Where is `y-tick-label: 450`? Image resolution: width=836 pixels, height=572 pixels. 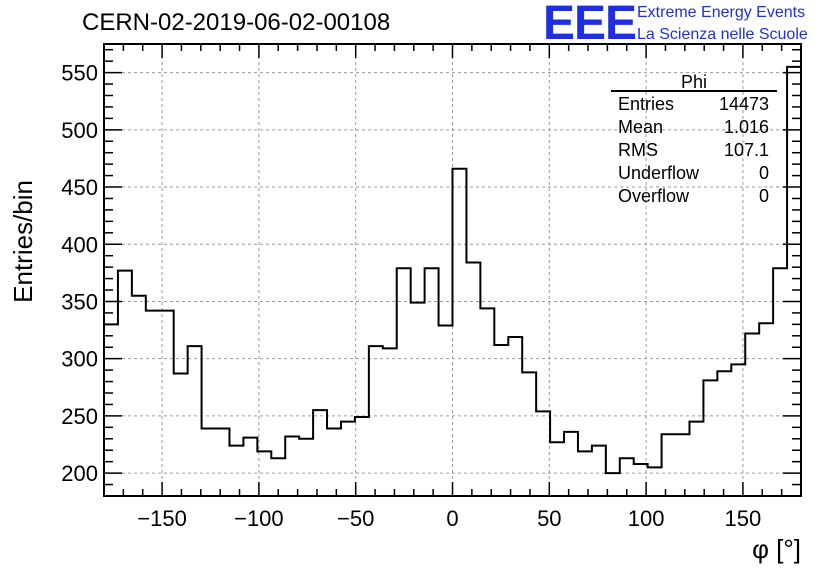 y-tick-label: 450 is located at coordinates (79, 187).